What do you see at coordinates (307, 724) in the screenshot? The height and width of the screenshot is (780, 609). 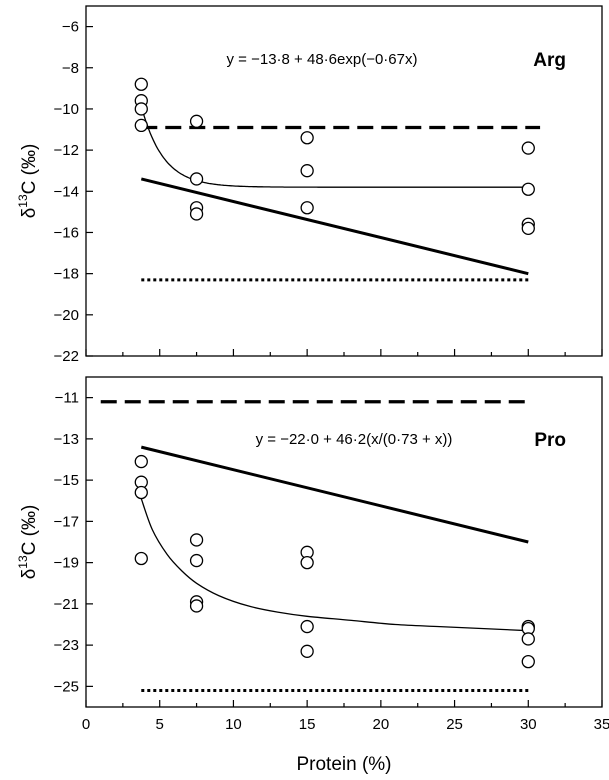 I see `x-tick-label-3: 15` at bounding box center [307, 724].